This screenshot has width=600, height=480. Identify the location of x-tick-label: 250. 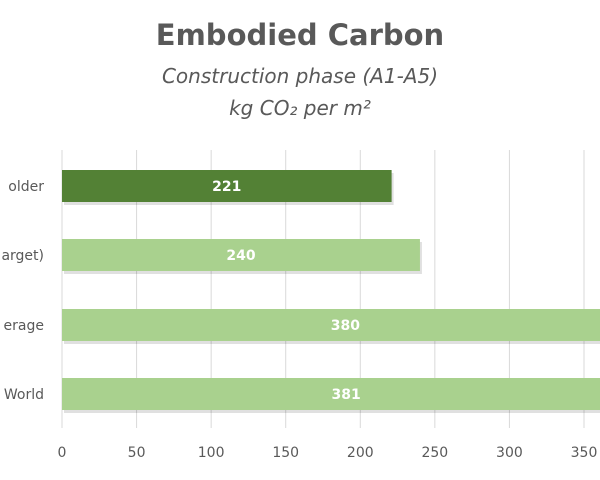
(434, 453).